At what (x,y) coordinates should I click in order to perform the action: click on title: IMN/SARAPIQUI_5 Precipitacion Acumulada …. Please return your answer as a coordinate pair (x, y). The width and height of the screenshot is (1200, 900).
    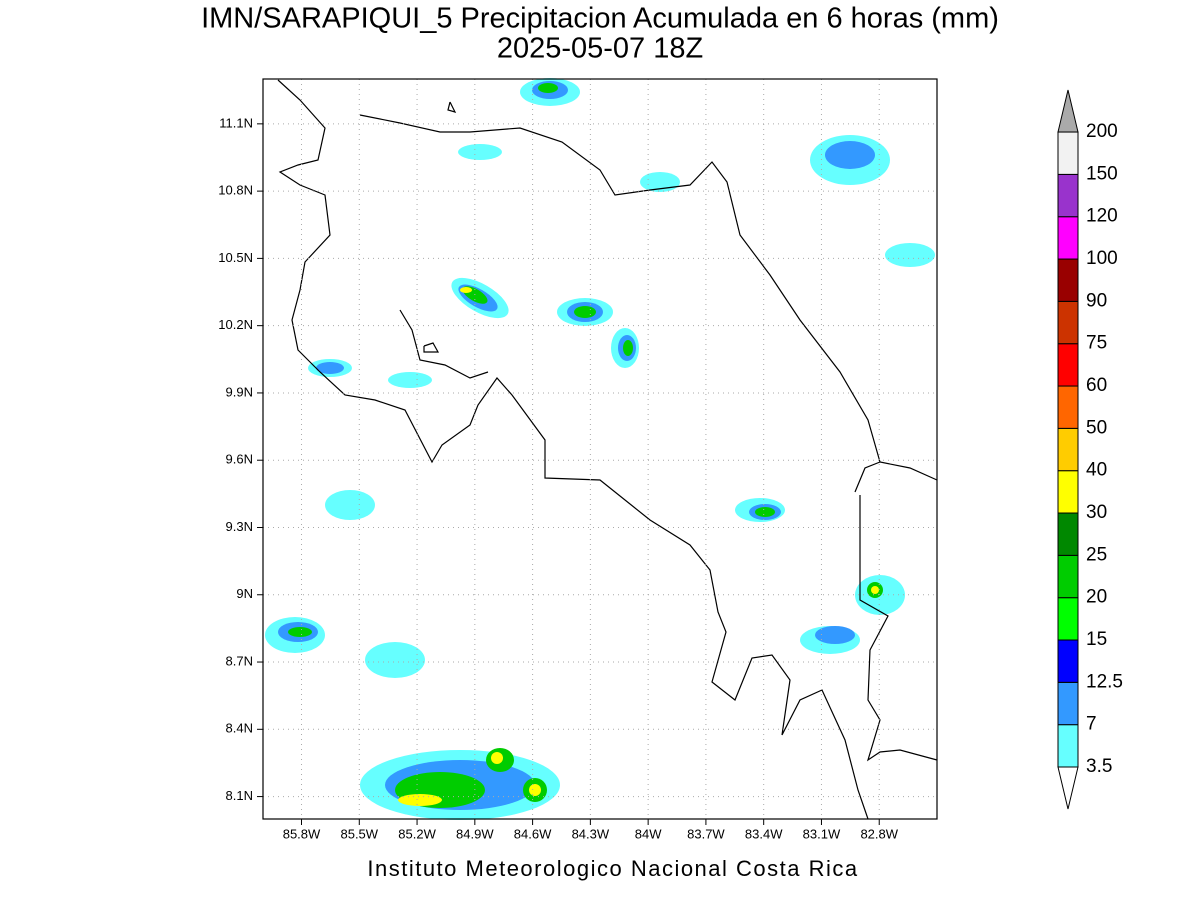
    Looking at the image, I should click on (600, 19).